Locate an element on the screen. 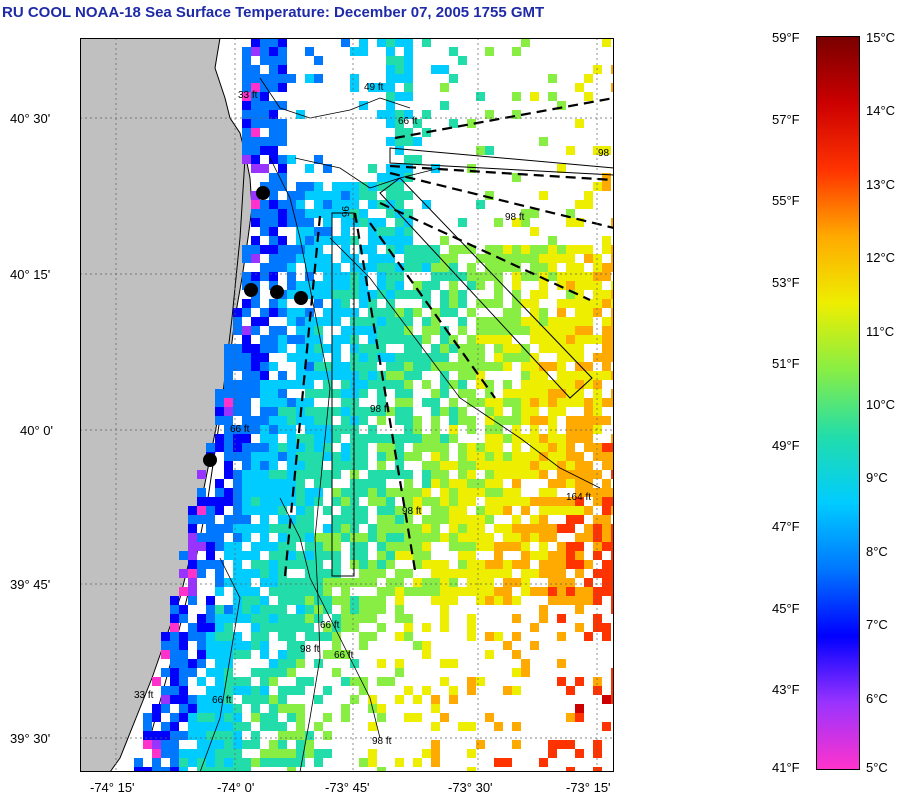 The width and height of the screenshot is (905, 801). depth-label: 98 is located at coordinates (604, 153).